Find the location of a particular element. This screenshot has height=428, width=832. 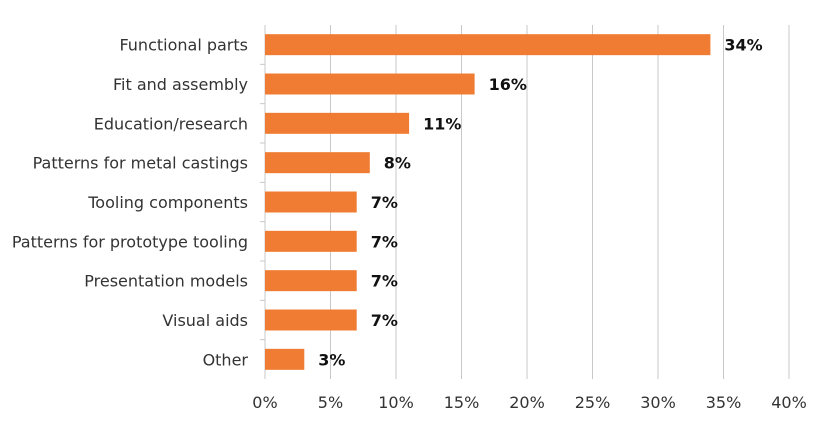

category-label-0: Functional parts is located at coordinates (183, 45).